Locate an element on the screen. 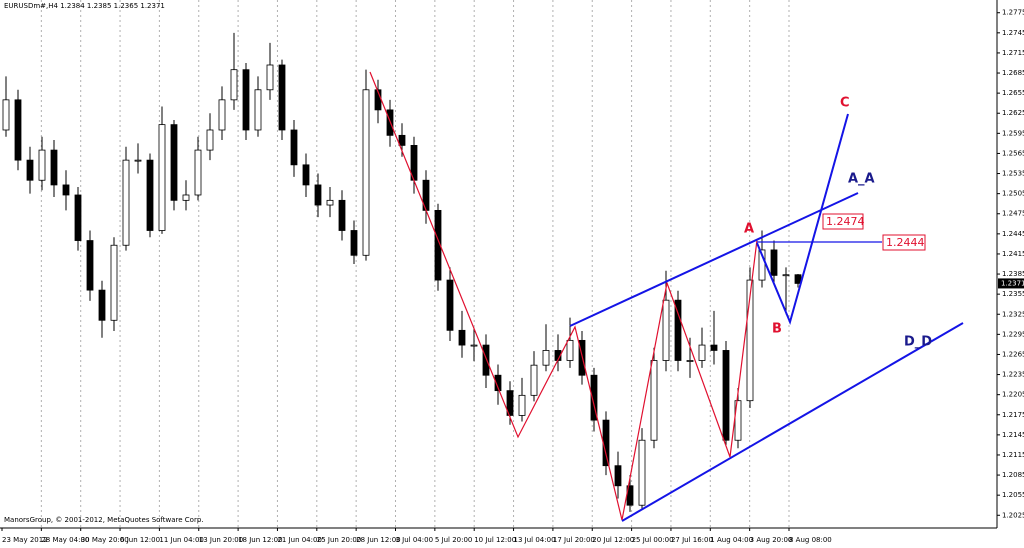 The height and width of the screenshot is (548, 1024). annotation: B is located at coordinates (777, 329).